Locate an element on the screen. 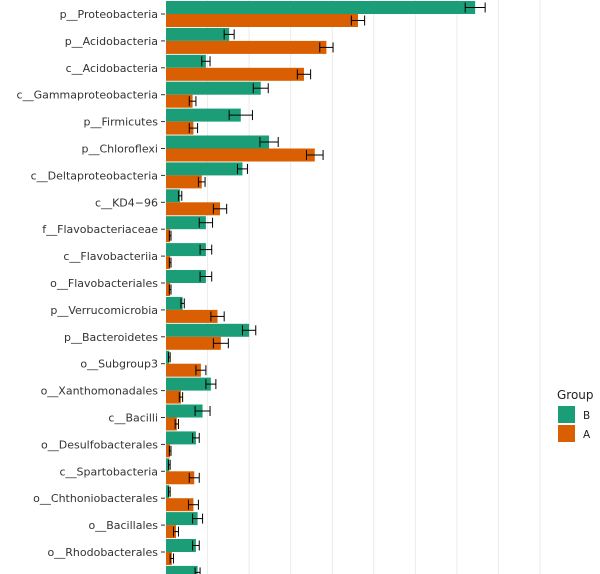 The image size is (600, 574). y-tick-label: p__Proteobacteria is located at coordinates (109, 14).